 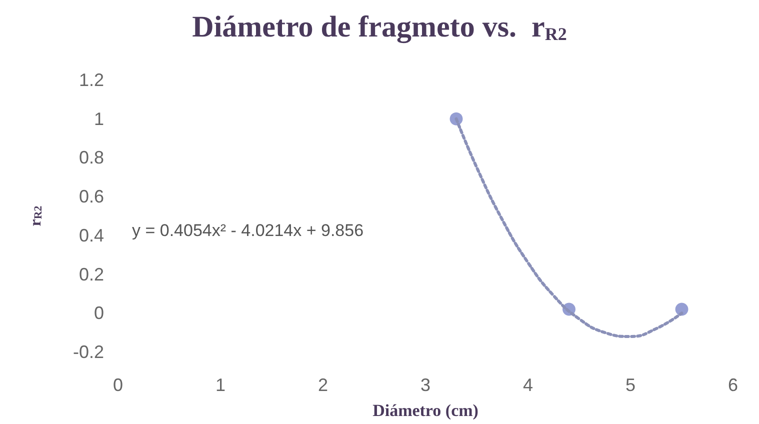 What do you see at coordinates (91, 158) in the screenshot?
I see `y-tick-label: 0.8` at bounding box center [91, 158].